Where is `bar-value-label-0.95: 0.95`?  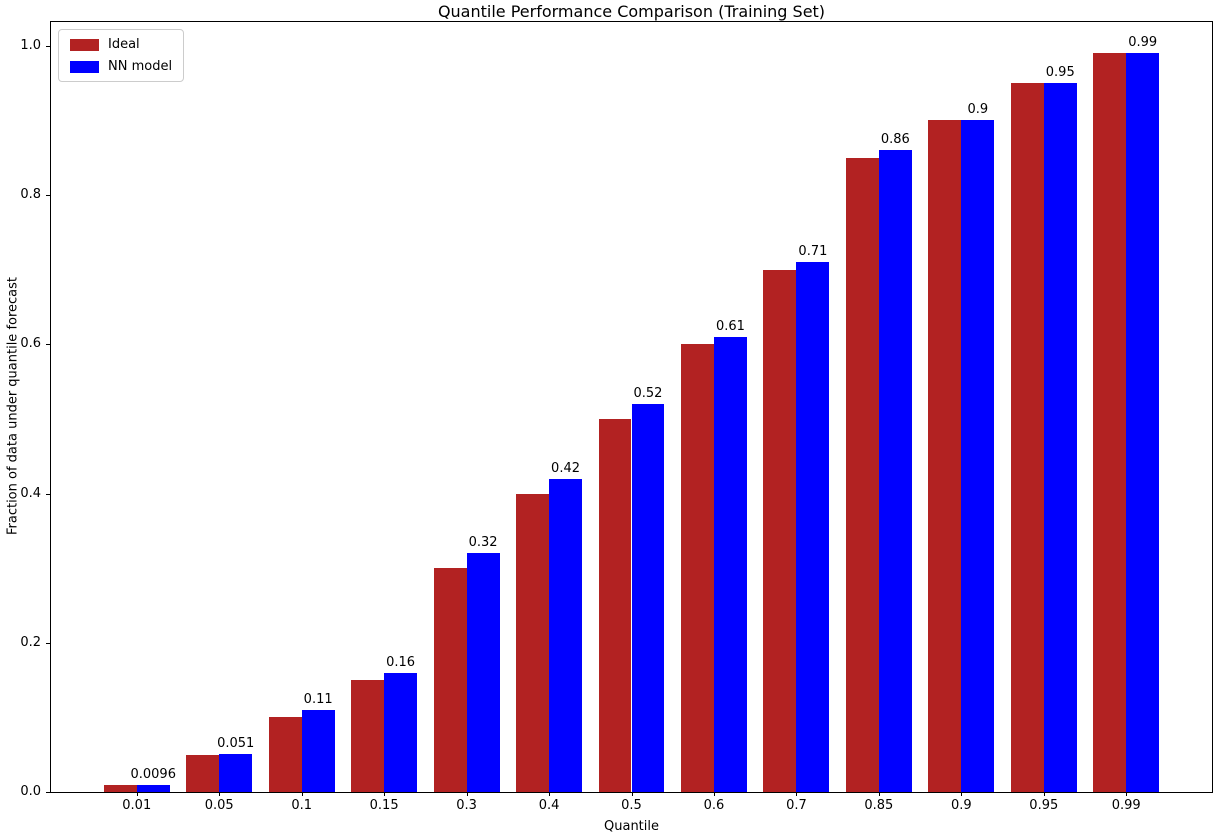 bar-value-label-0.95: 0.95 is located at coordinates (1060, 73).